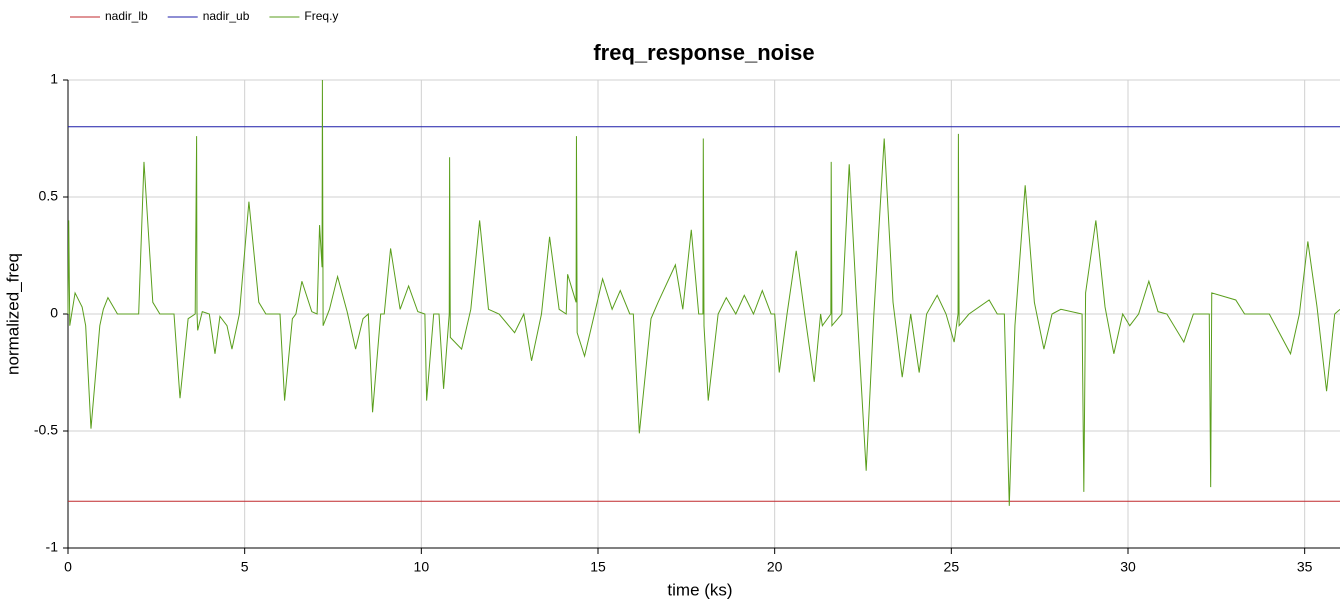 Image resolution: width=1340 pixels, height=602 pixels. Describe the element at coordinates (46, 430) in the screenshot. I see `y-tick-label: -0.5` at that location.